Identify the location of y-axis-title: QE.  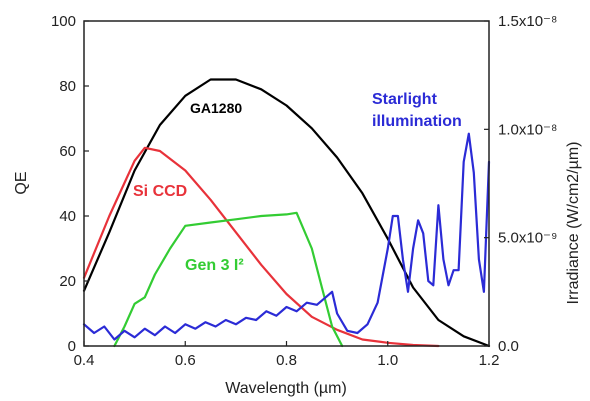
(21, 182).